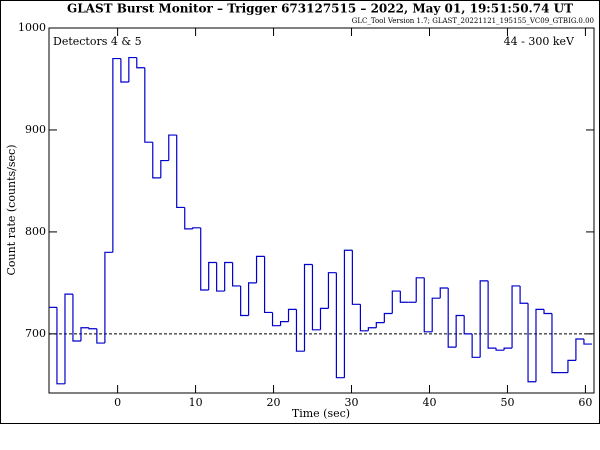 This screenshot has width=600, height=450. I want to click on x-axis-label: Time (sec), so click(321, 413).